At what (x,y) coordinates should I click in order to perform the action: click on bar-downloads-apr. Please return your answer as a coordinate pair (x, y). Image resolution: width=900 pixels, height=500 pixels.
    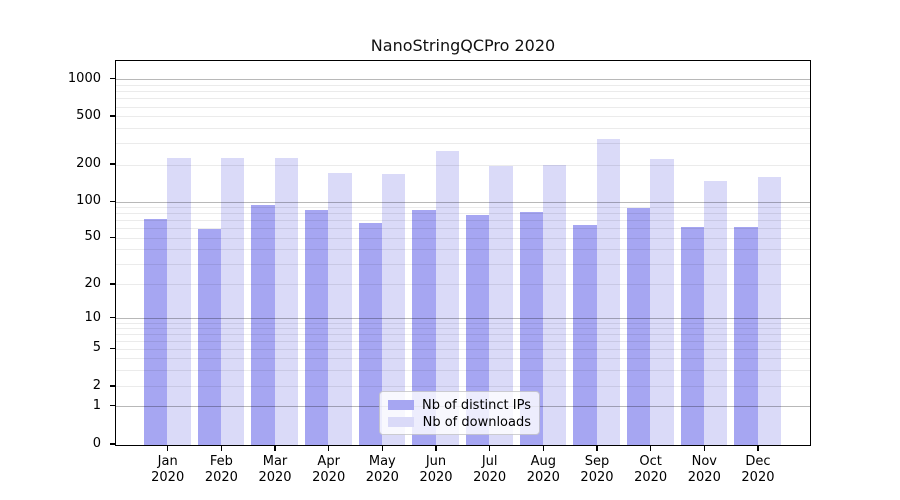
    Looking at the image, I should click on (340, 309).